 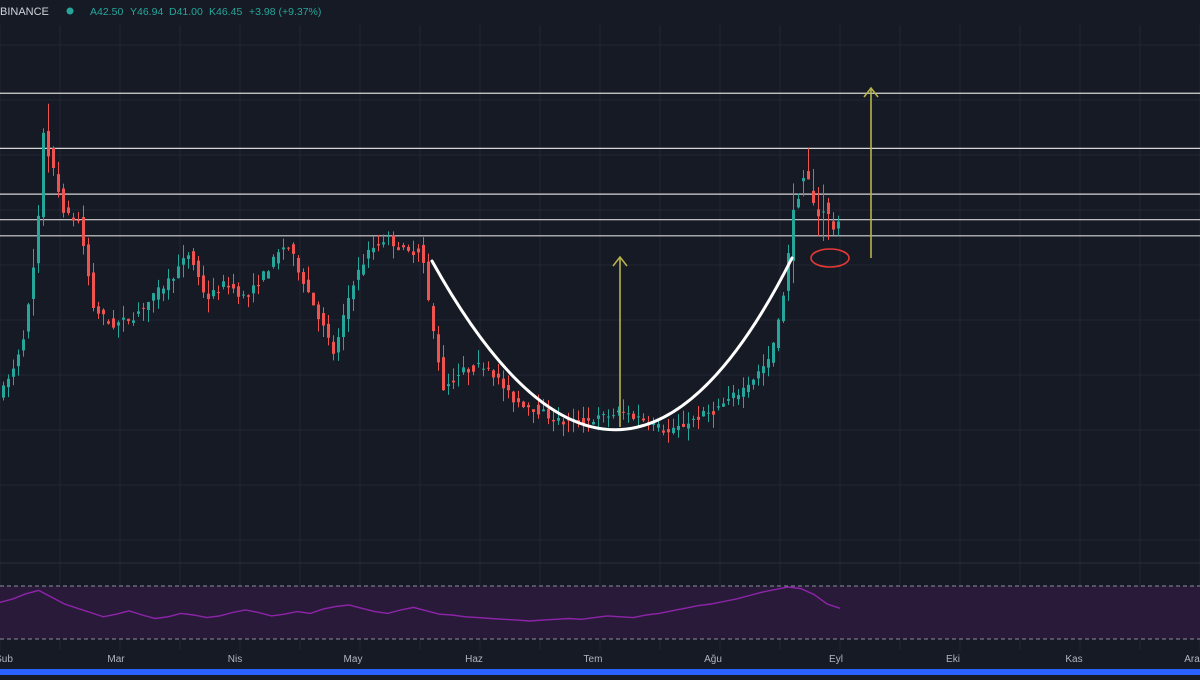 I want to click on x-tick-label: Nis, so click(x=235, y=659).